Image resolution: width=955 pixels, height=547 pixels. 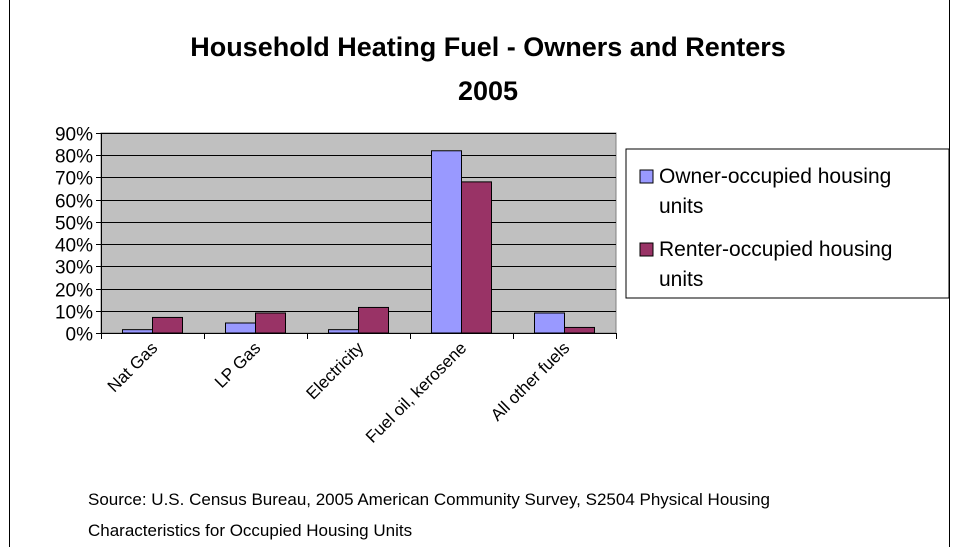 I want to click on y-tick-label: 90%, so click(x=74, y=135).